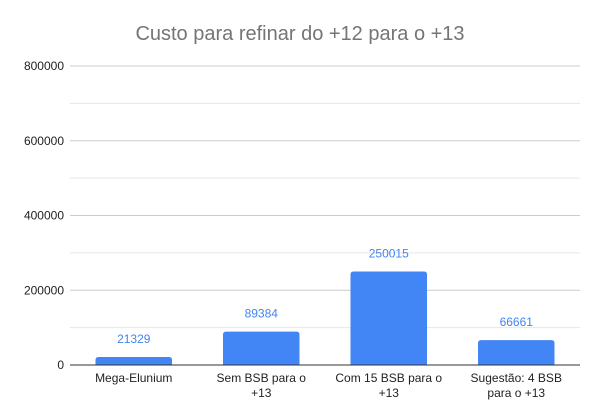 The height and width of the screenshot is (420, 600). I want to click on chart-title: Custo para refinar do +12 para o +13, so click(299, 34).